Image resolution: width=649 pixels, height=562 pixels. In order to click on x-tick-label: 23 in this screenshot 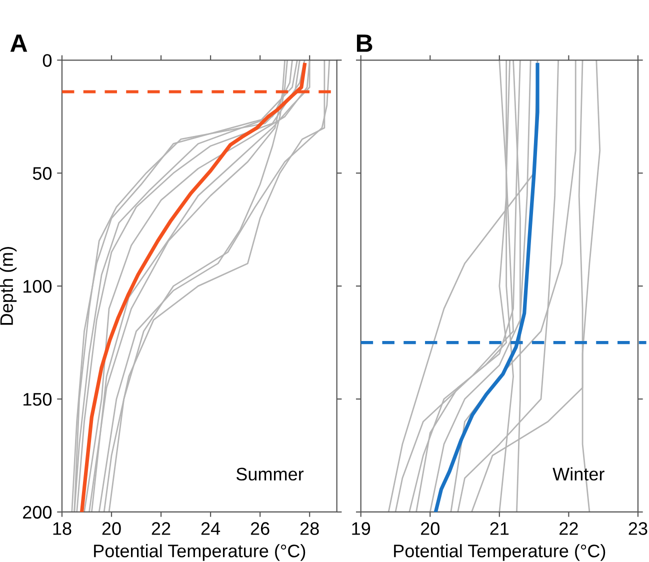, I will do `click(638, 528)`.